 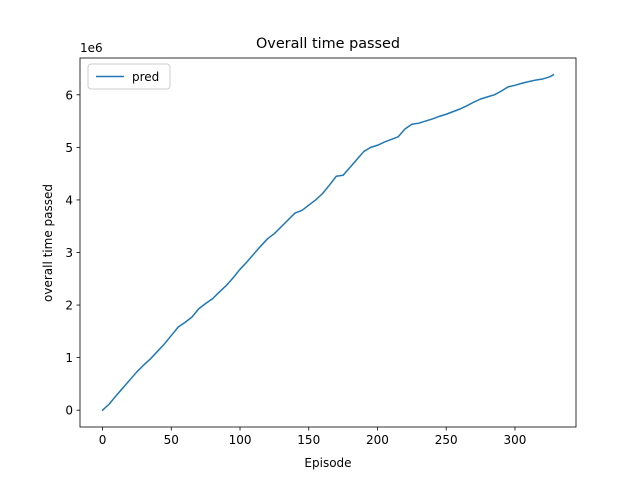 What do you see at coordinates (69, 358) in the screenshot?
I see `y-tick-label-1: 1` at bounding box center [69, 358].